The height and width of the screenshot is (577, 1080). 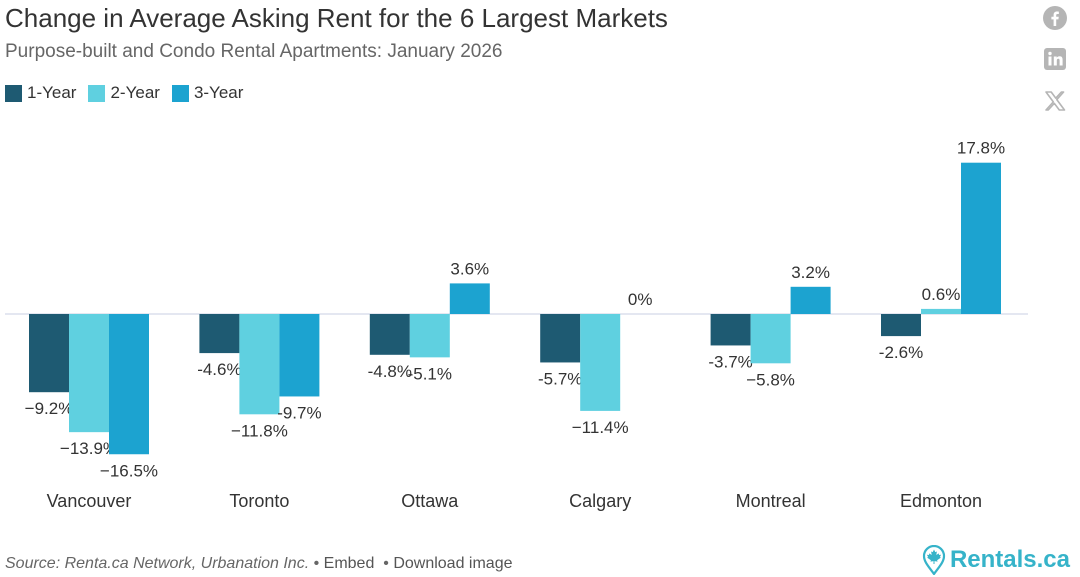 What do you see at coordinates (901, 352) in the screenshot?
I see `data-label-edmonton-1-year: -2.6%` at bounding box center [901, 352].